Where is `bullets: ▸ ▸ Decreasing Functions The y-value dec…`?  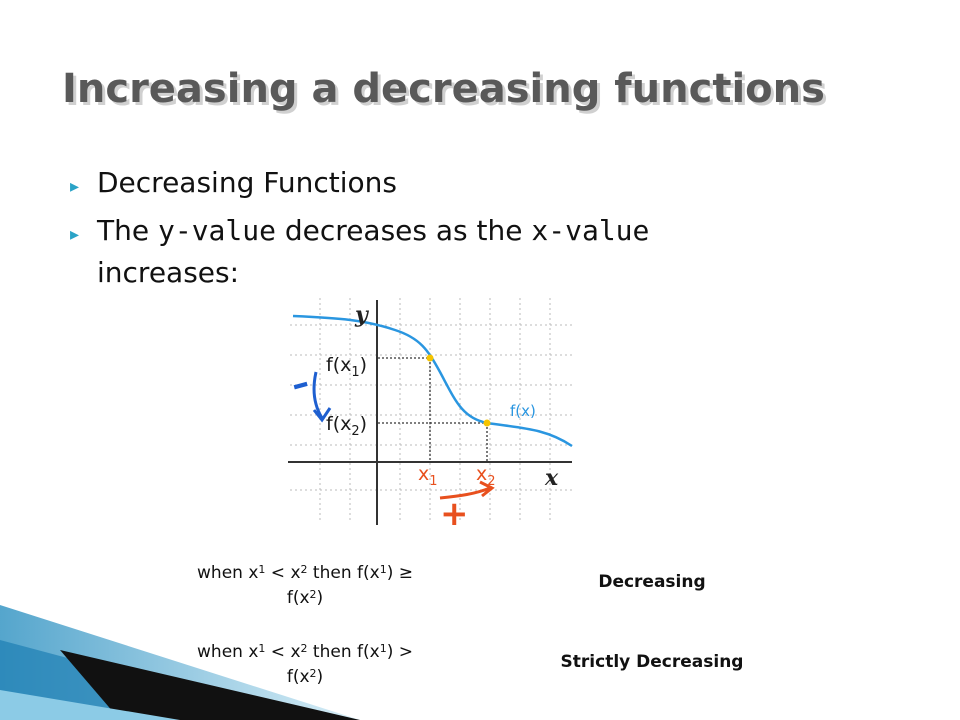 bullets: ▸ ▸ Decreasing Functions The y-value dec… is located at coordinates (359, 227).